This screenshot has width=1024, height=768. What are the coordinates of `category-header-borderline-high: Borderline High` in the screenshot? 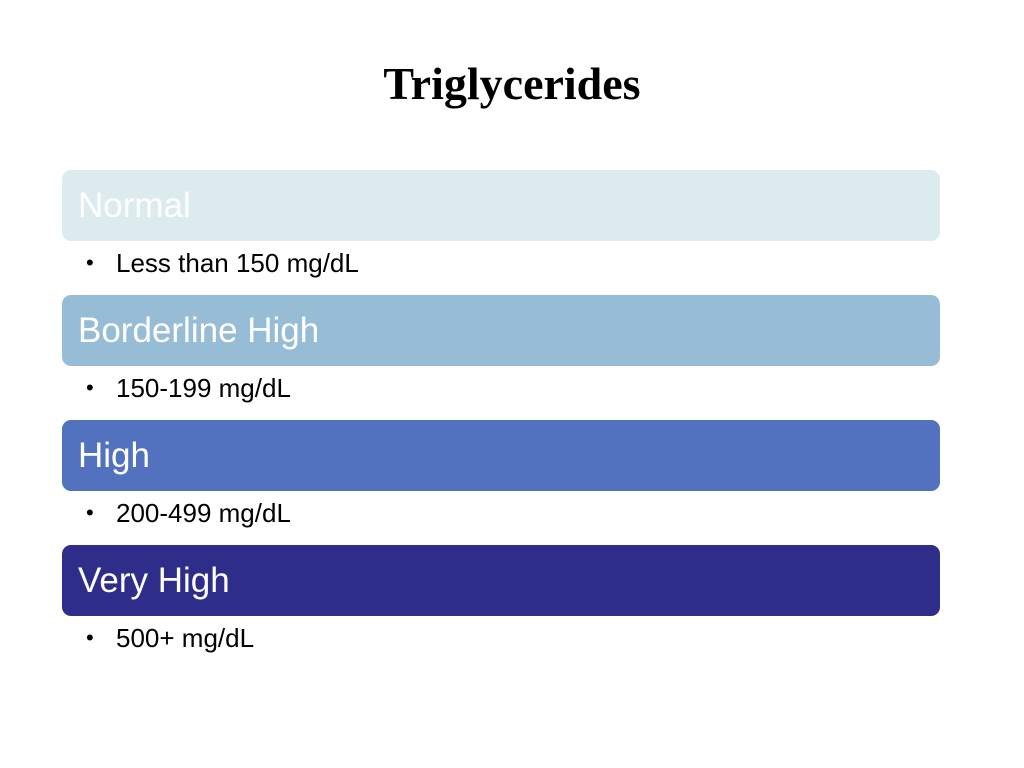 It's located at (501, 330).